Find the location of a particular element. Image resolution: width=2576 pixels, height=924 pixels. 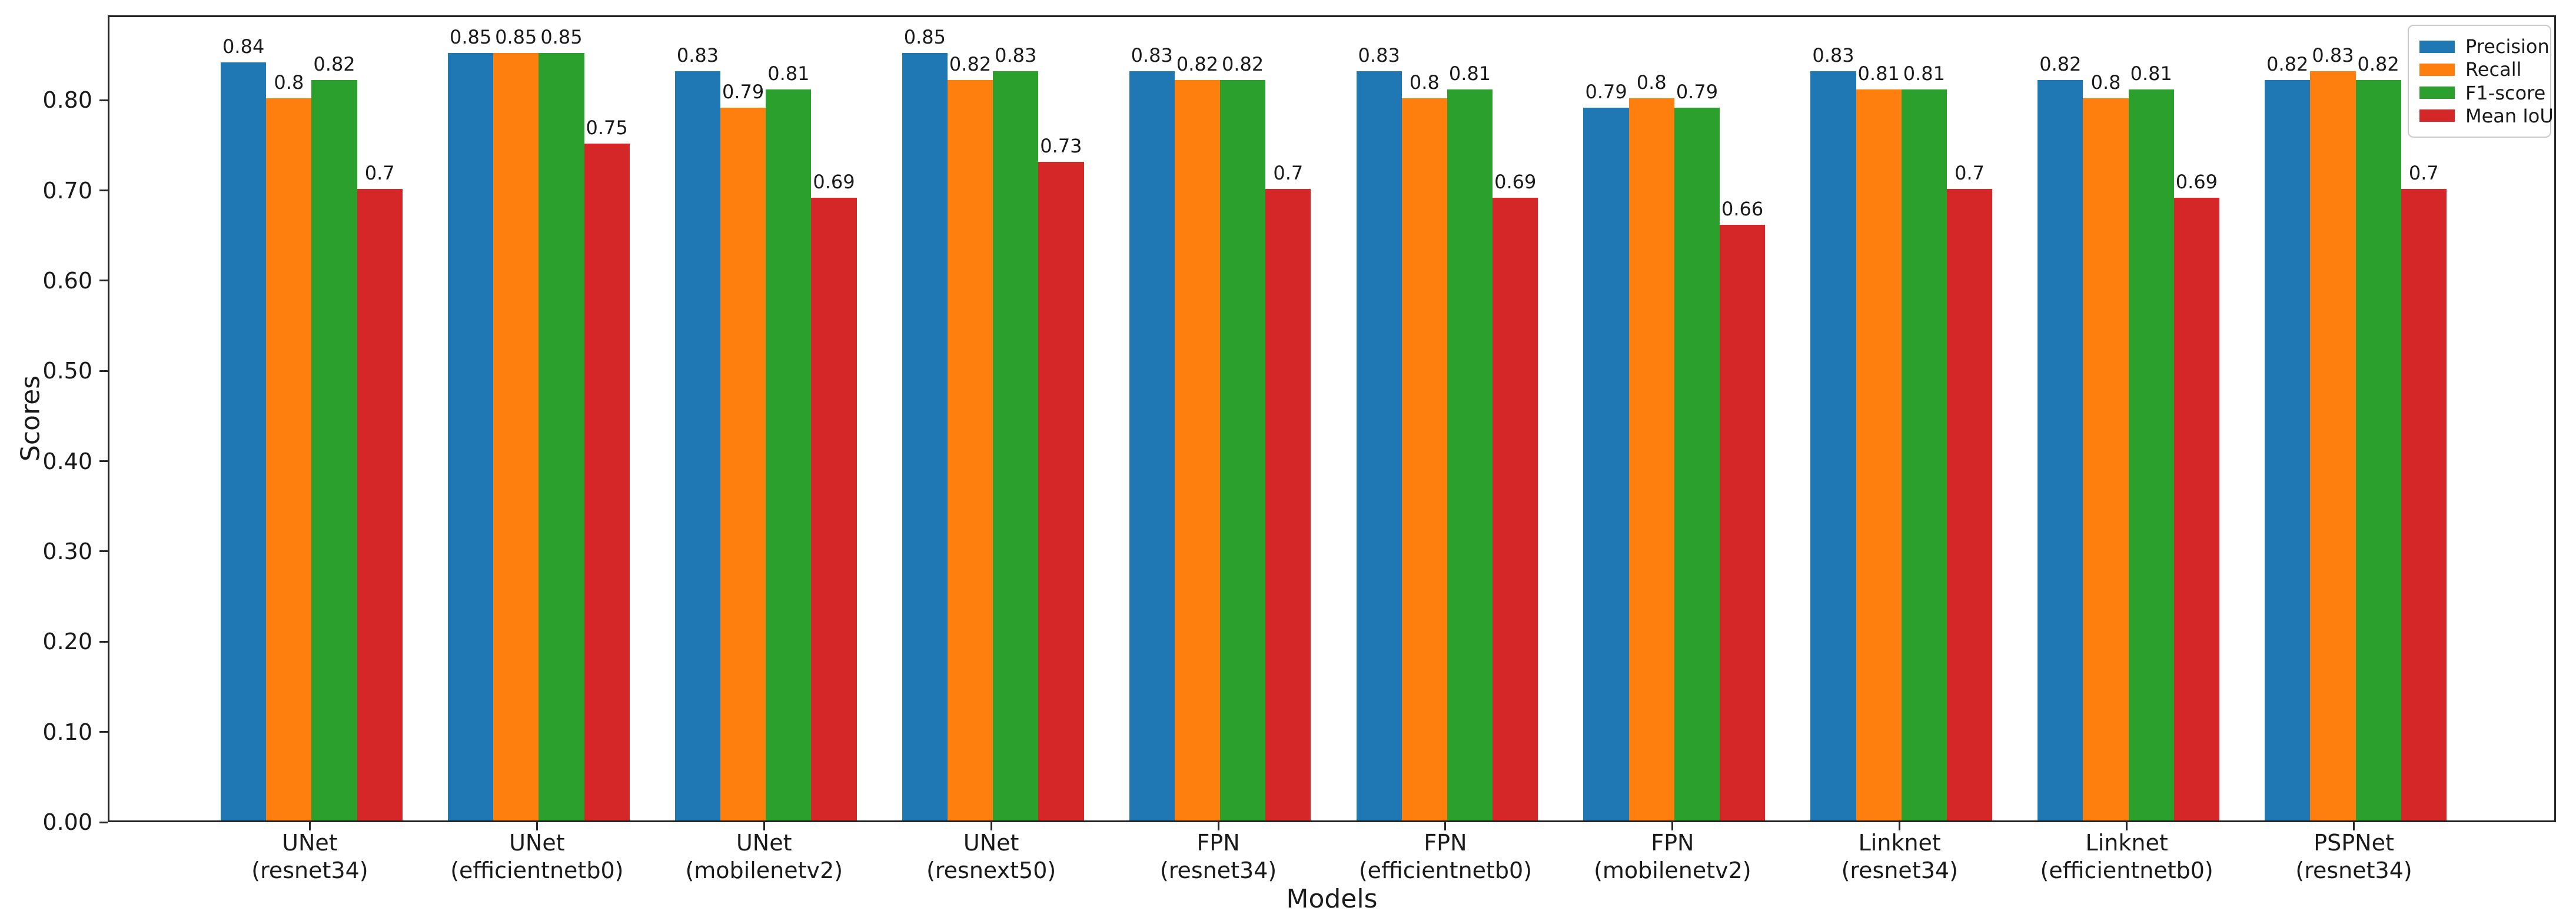

x-tick-label: UNet (mobilenetv2) is located at coordinates (764, 856).